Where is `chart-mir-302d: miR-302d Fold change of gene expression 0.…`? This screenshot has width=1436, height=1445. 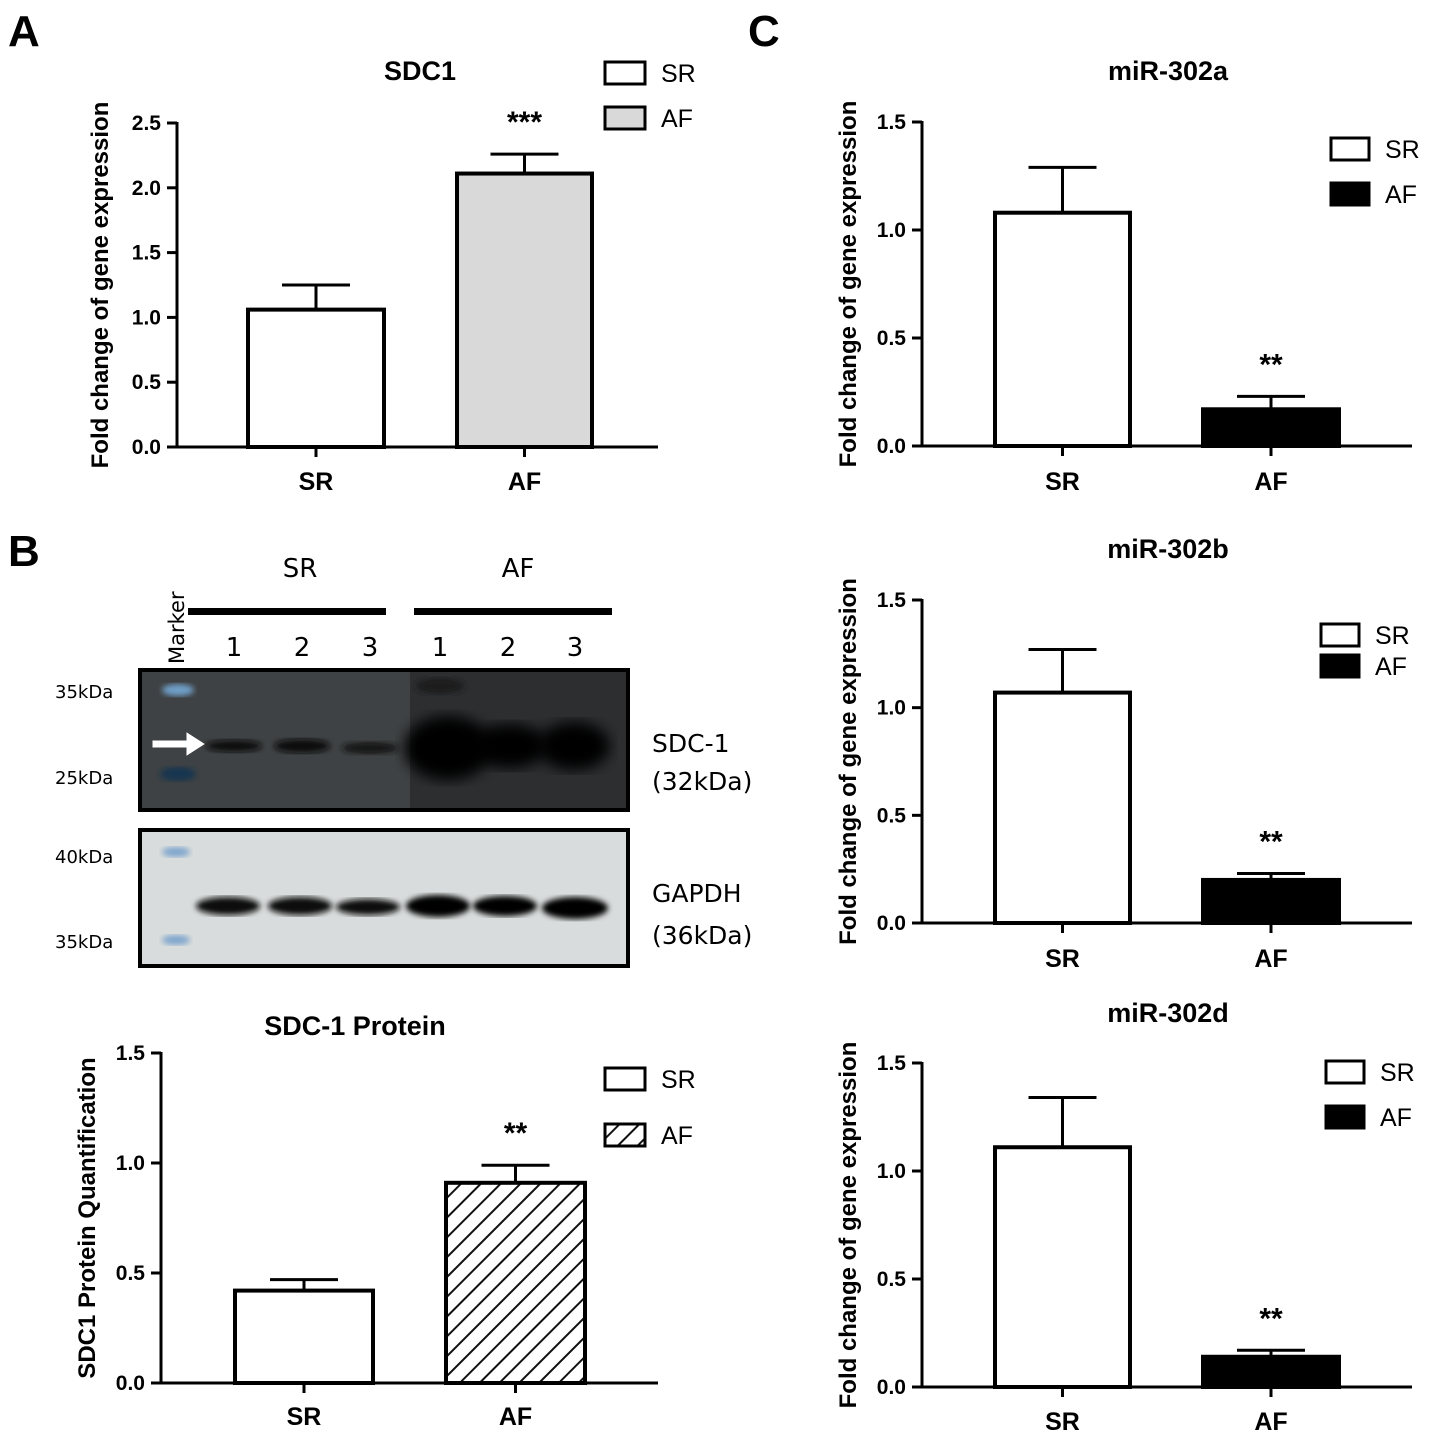 chart-mir-302d: miR-302d Fold change of gene expression 0.… is located at coordinates (1125, 1217).